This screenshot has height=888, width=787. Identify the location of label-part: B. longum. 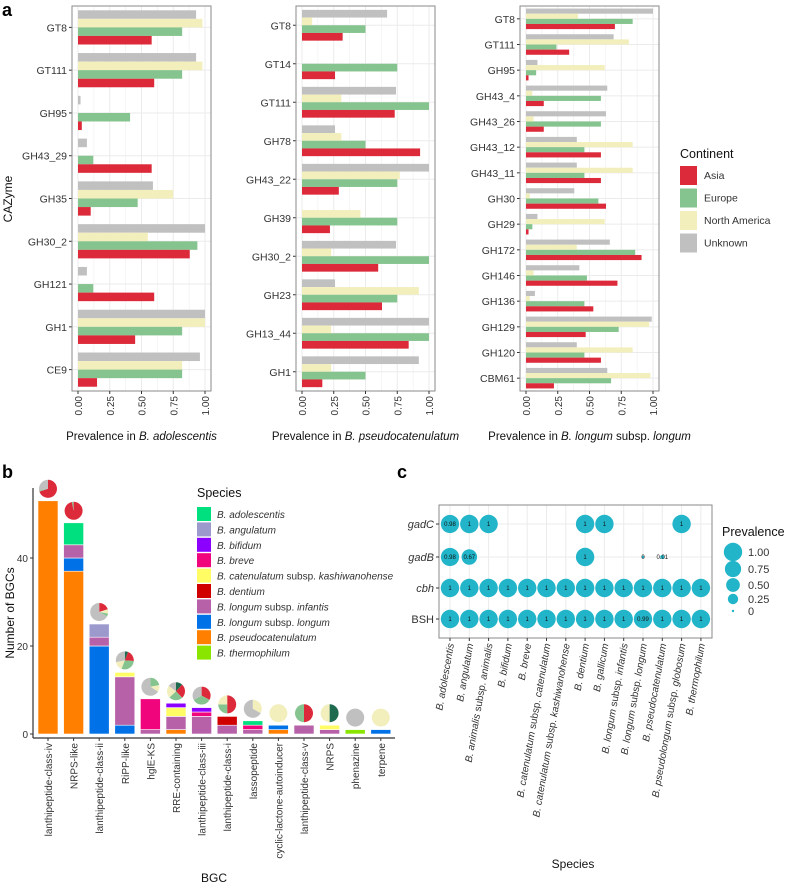
(239, 623).